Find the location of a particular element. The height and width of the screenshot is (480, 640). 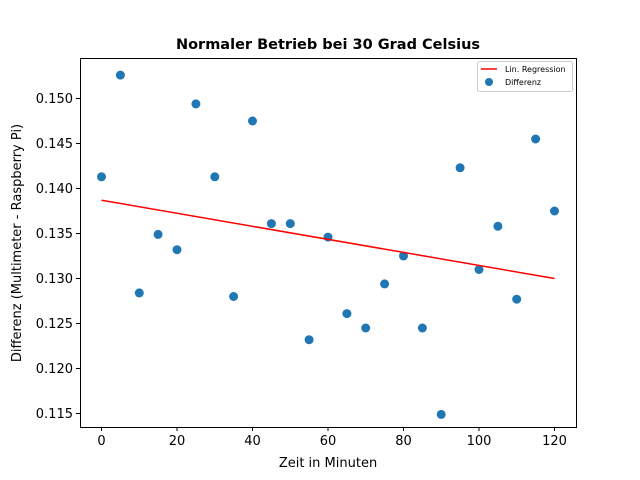

y-tick-label: 0.130 is located at coordinates (54, 279).